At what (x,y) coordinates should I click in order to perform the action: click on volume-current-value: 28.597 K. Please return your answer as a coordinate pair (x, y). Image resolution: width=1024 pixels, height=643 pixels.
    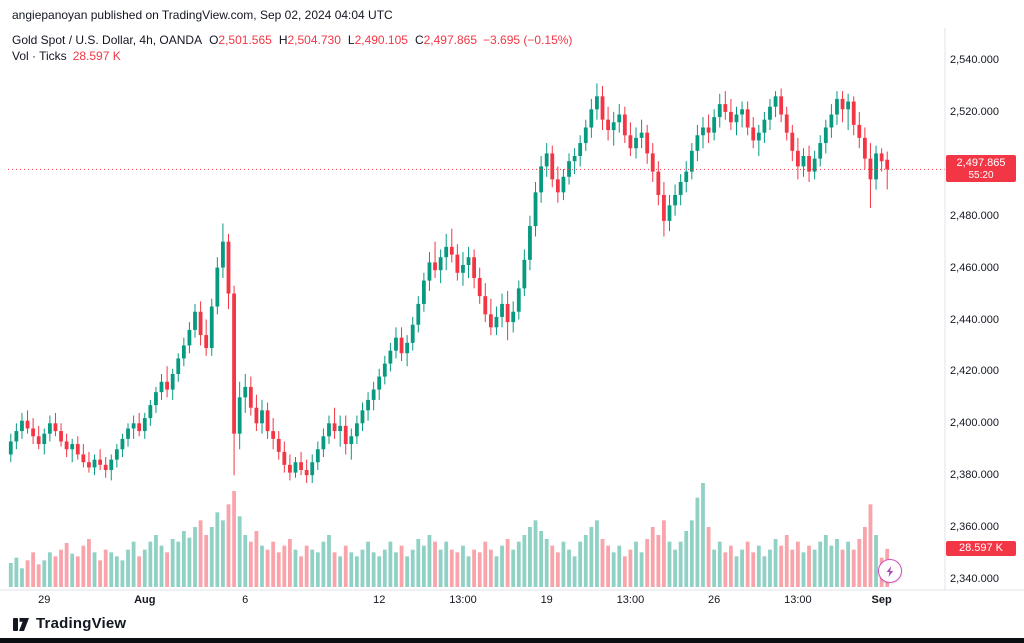
    Looking at the image, I should click on (96, 56).